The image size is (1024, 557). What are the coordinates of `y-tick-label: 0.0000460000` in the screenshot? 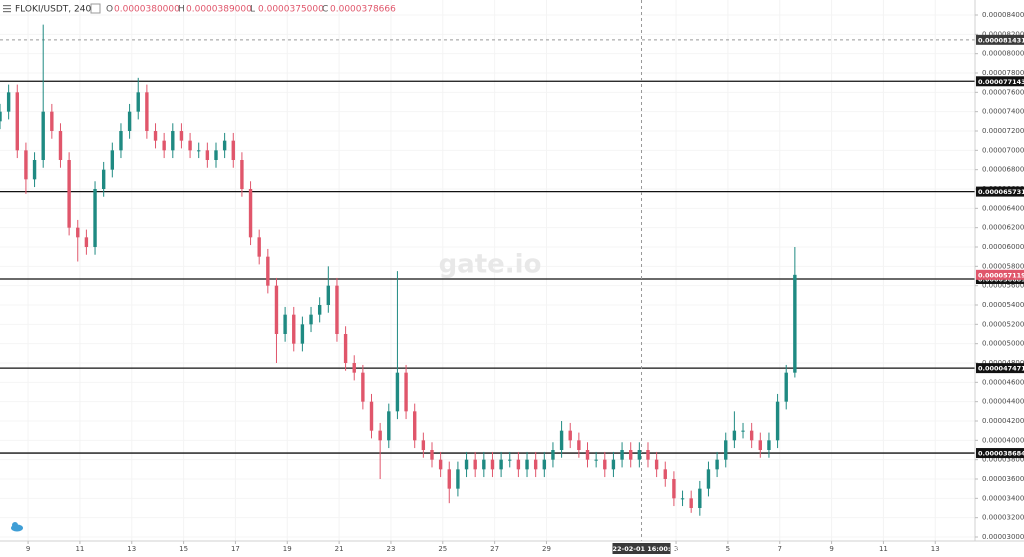 It's located at (1003, 382).